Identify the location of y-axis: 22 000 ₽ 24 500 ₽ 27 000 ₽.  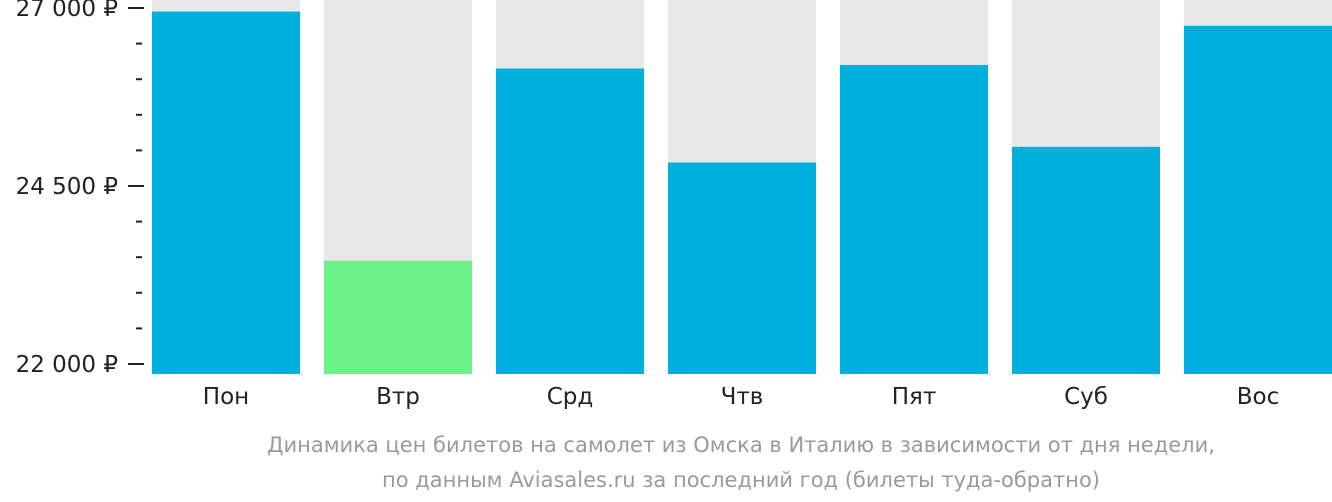
(80, 189).